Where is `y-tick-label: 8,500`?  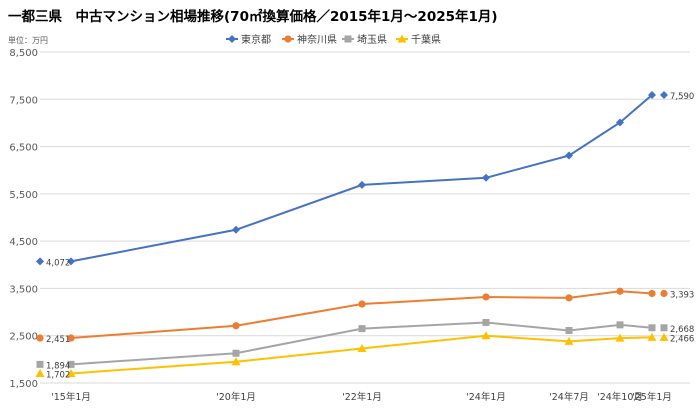 y-tick-label: 8,500 is located at coordinates (23, 53).